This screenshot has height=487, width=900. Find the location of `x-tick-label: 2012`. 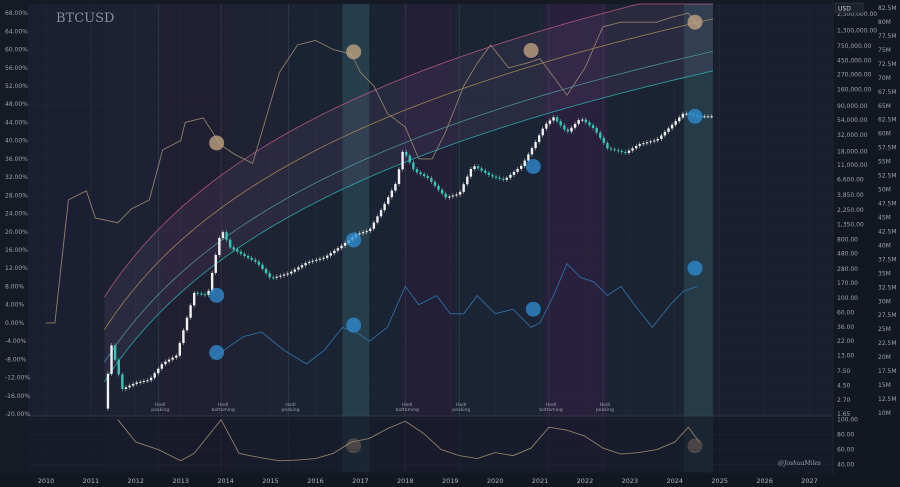

x-tick-label: 2012 is located at coordinates (136, 481).